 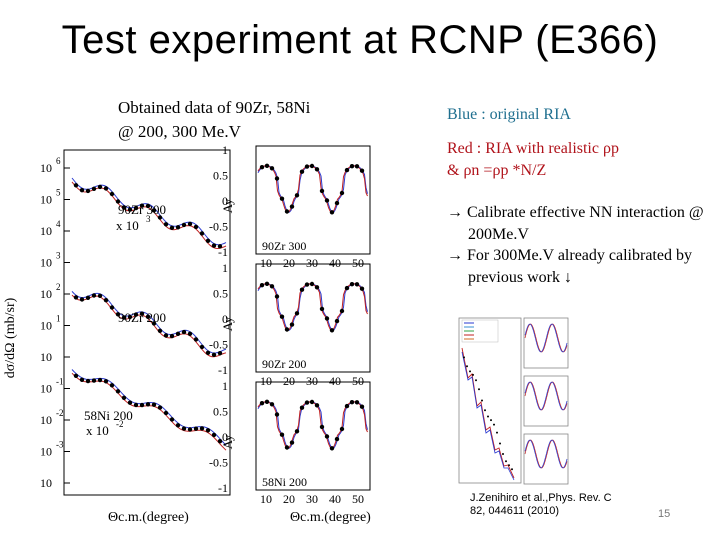 I want to click on inset-xs-curve-red, so click(x=488, y=413).